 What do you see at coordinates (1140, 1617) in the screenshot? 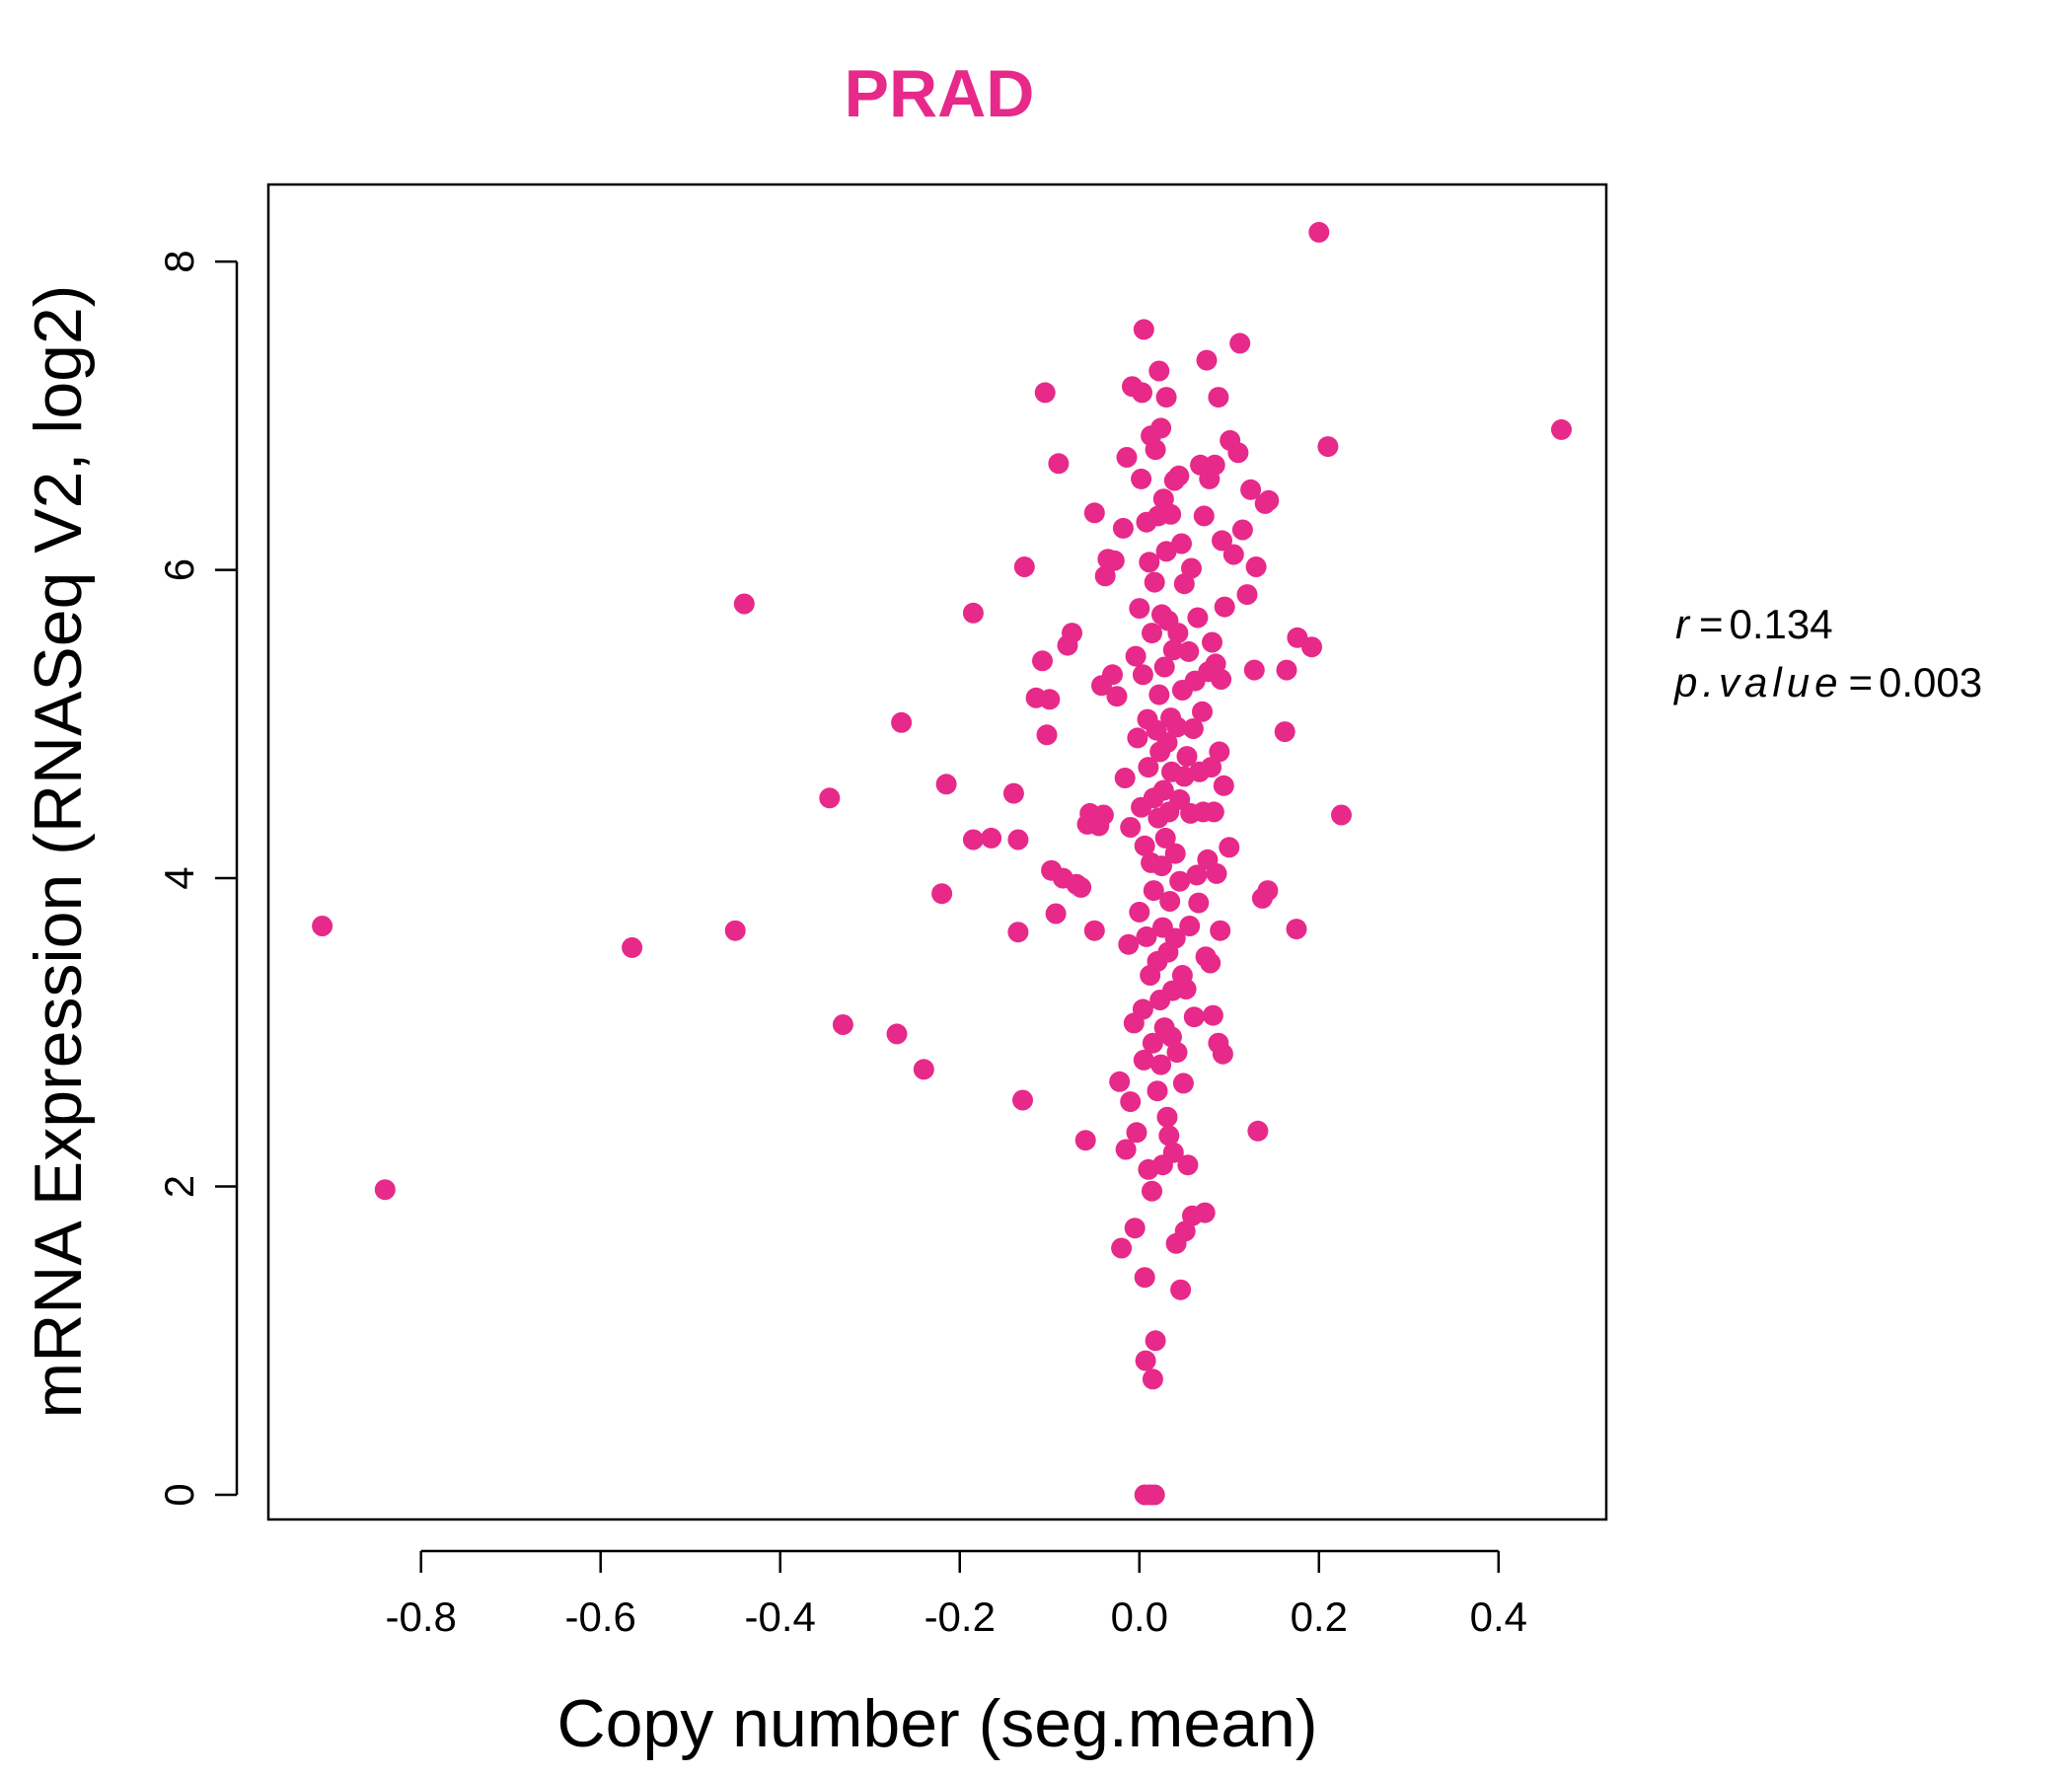
I see `x-tick-label: 0.0` at bounding box center [1140, 1617].